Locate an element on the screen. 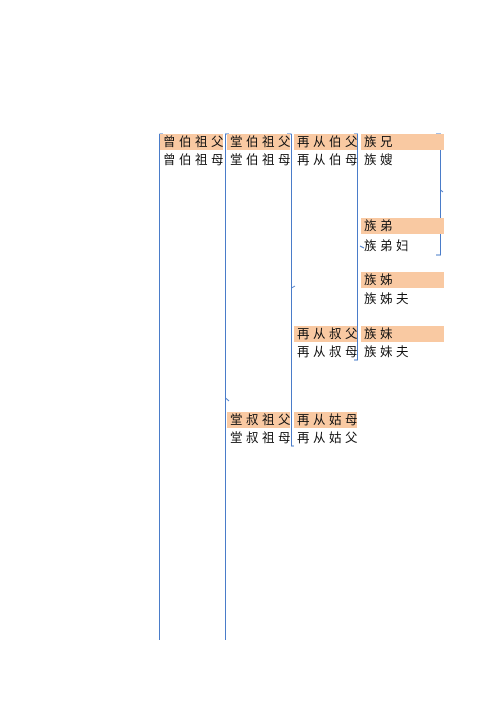 Image resolution: width=496 pixels, height=702 pixels. node-label: 族兄 is located at coordinates (402, 142).